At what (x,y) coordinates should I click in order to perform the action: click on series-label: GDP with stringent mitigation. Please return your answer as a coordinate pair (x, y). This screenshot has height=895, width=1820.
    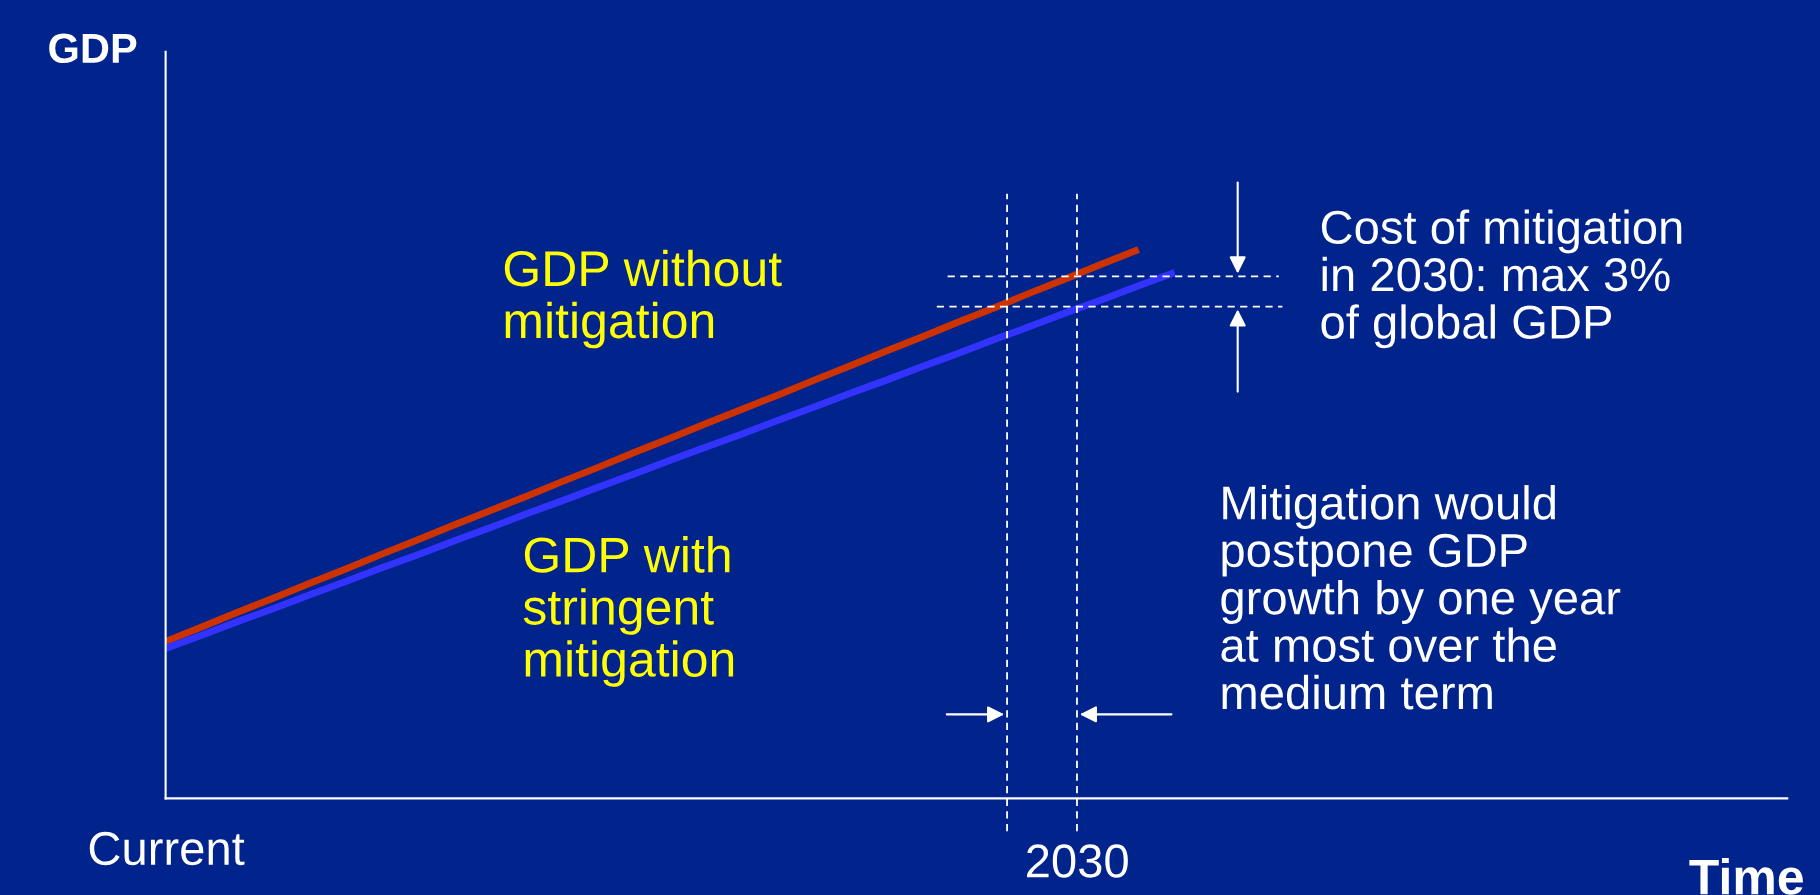
    Looking at the image, I should click on (628, 611).